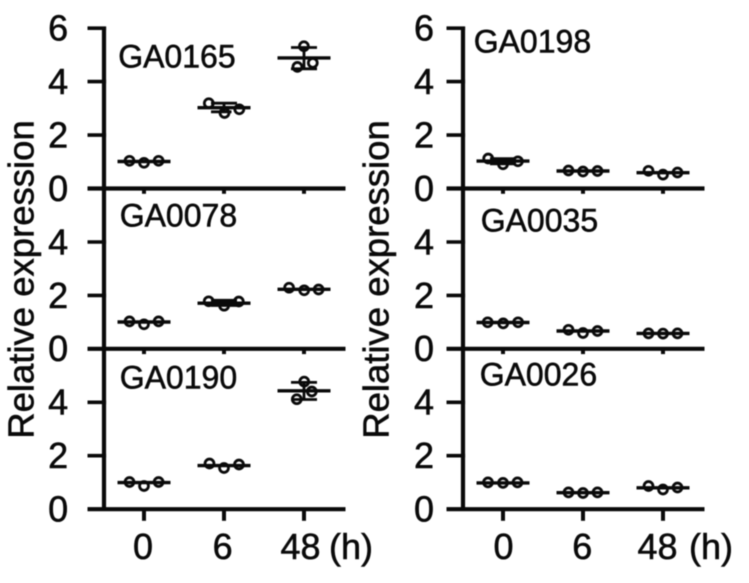 The image size is (749, 583). I want to click on svg-text: GA0035, so click(539, 221).